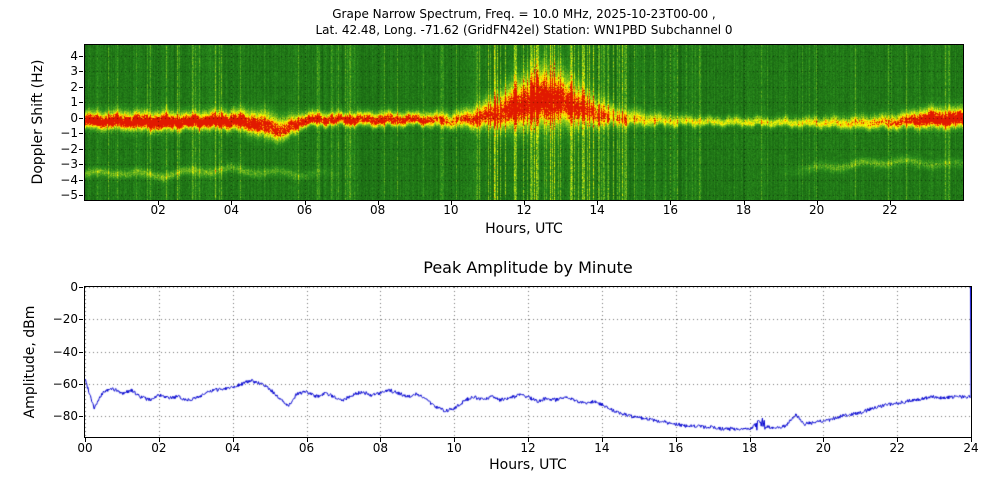 This screenshot has width=1000, height=500. Describe the element at coordinates (65, 351) in the screenshot. I see `amplitude-ytick-label: −40` at that location.